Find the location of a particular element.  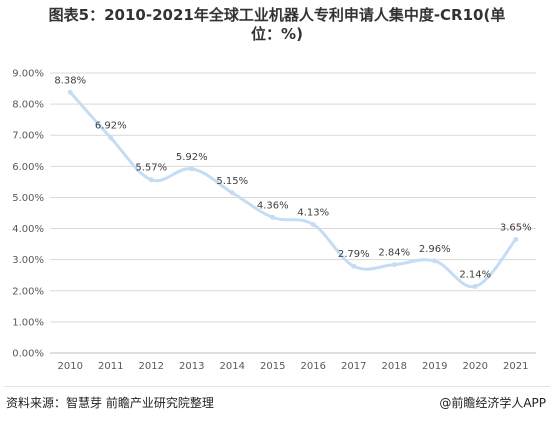

data-label: 8.38% is located at coordinates (70, 80).